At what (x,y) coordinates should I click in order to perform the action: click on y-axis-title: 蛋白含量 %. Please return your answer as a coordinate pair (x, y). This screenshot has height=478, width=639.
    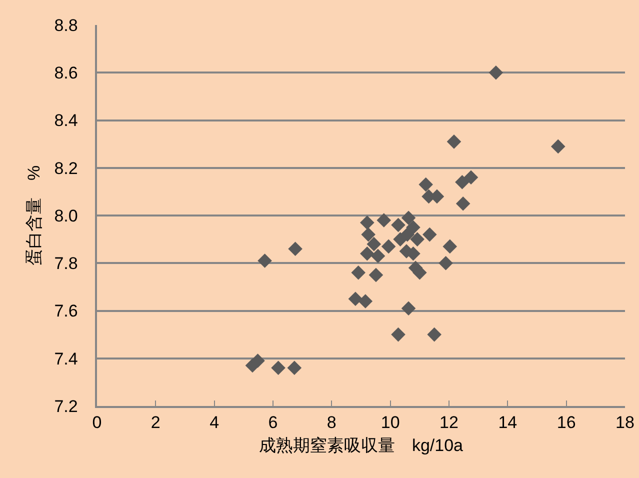
    Looking at the image, I should click on (34, 215).